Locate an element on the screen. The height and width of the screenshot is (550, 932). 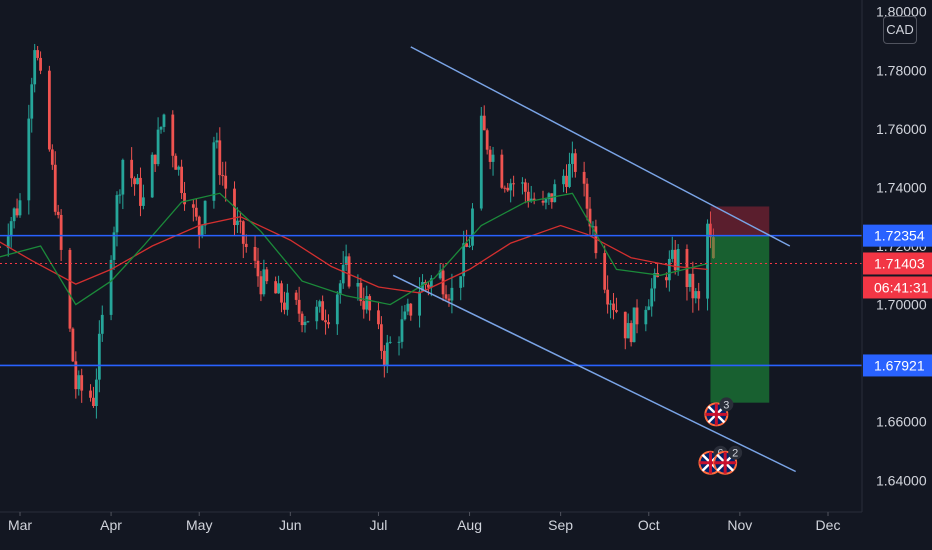
badge-background is located at coordinates (897, 365).